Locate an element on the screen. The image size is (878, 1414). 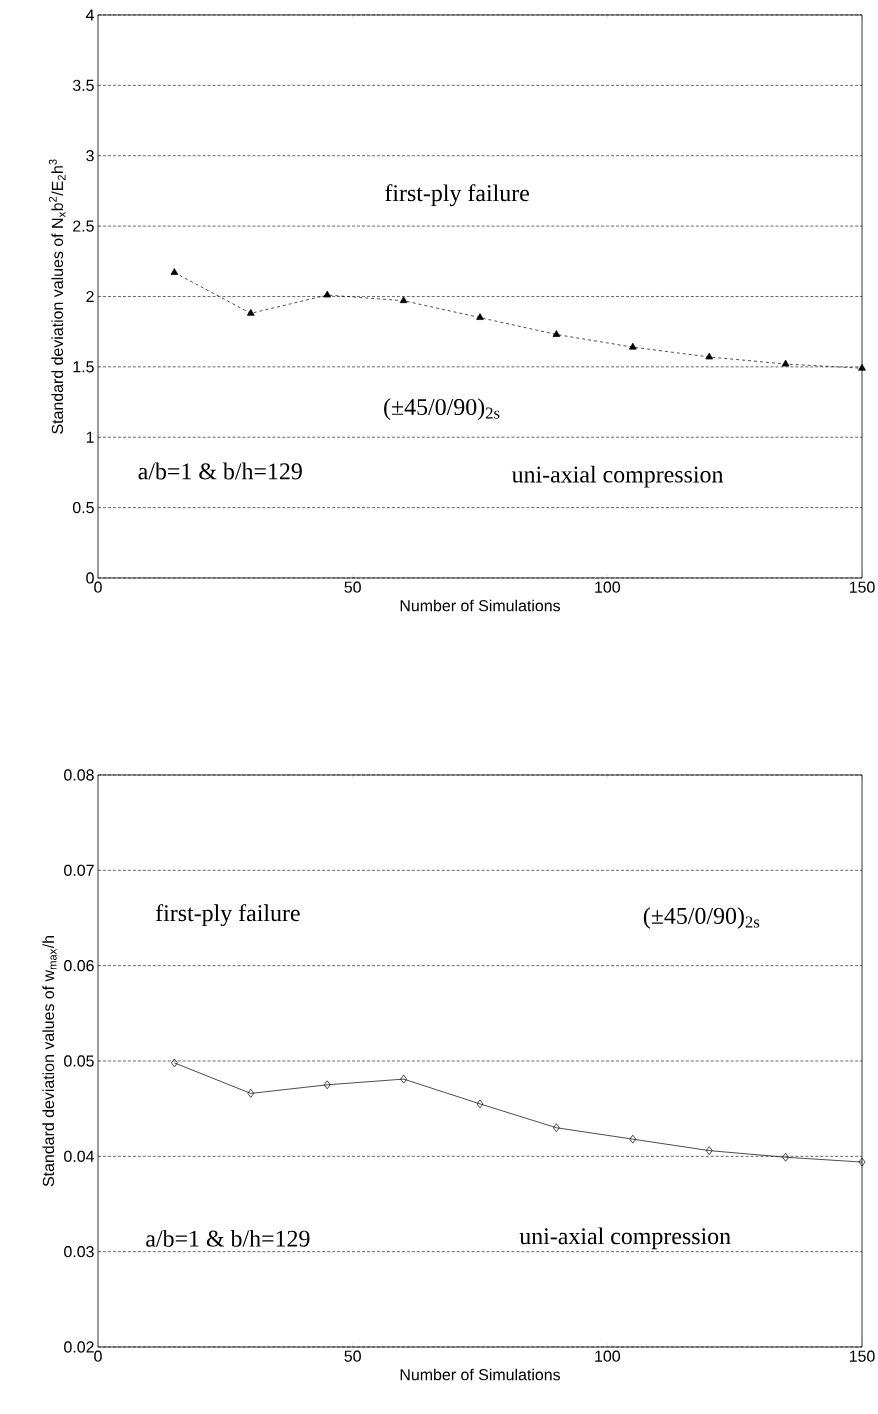
y-tick-label: 0.08 is located at coordinates (79, 775).